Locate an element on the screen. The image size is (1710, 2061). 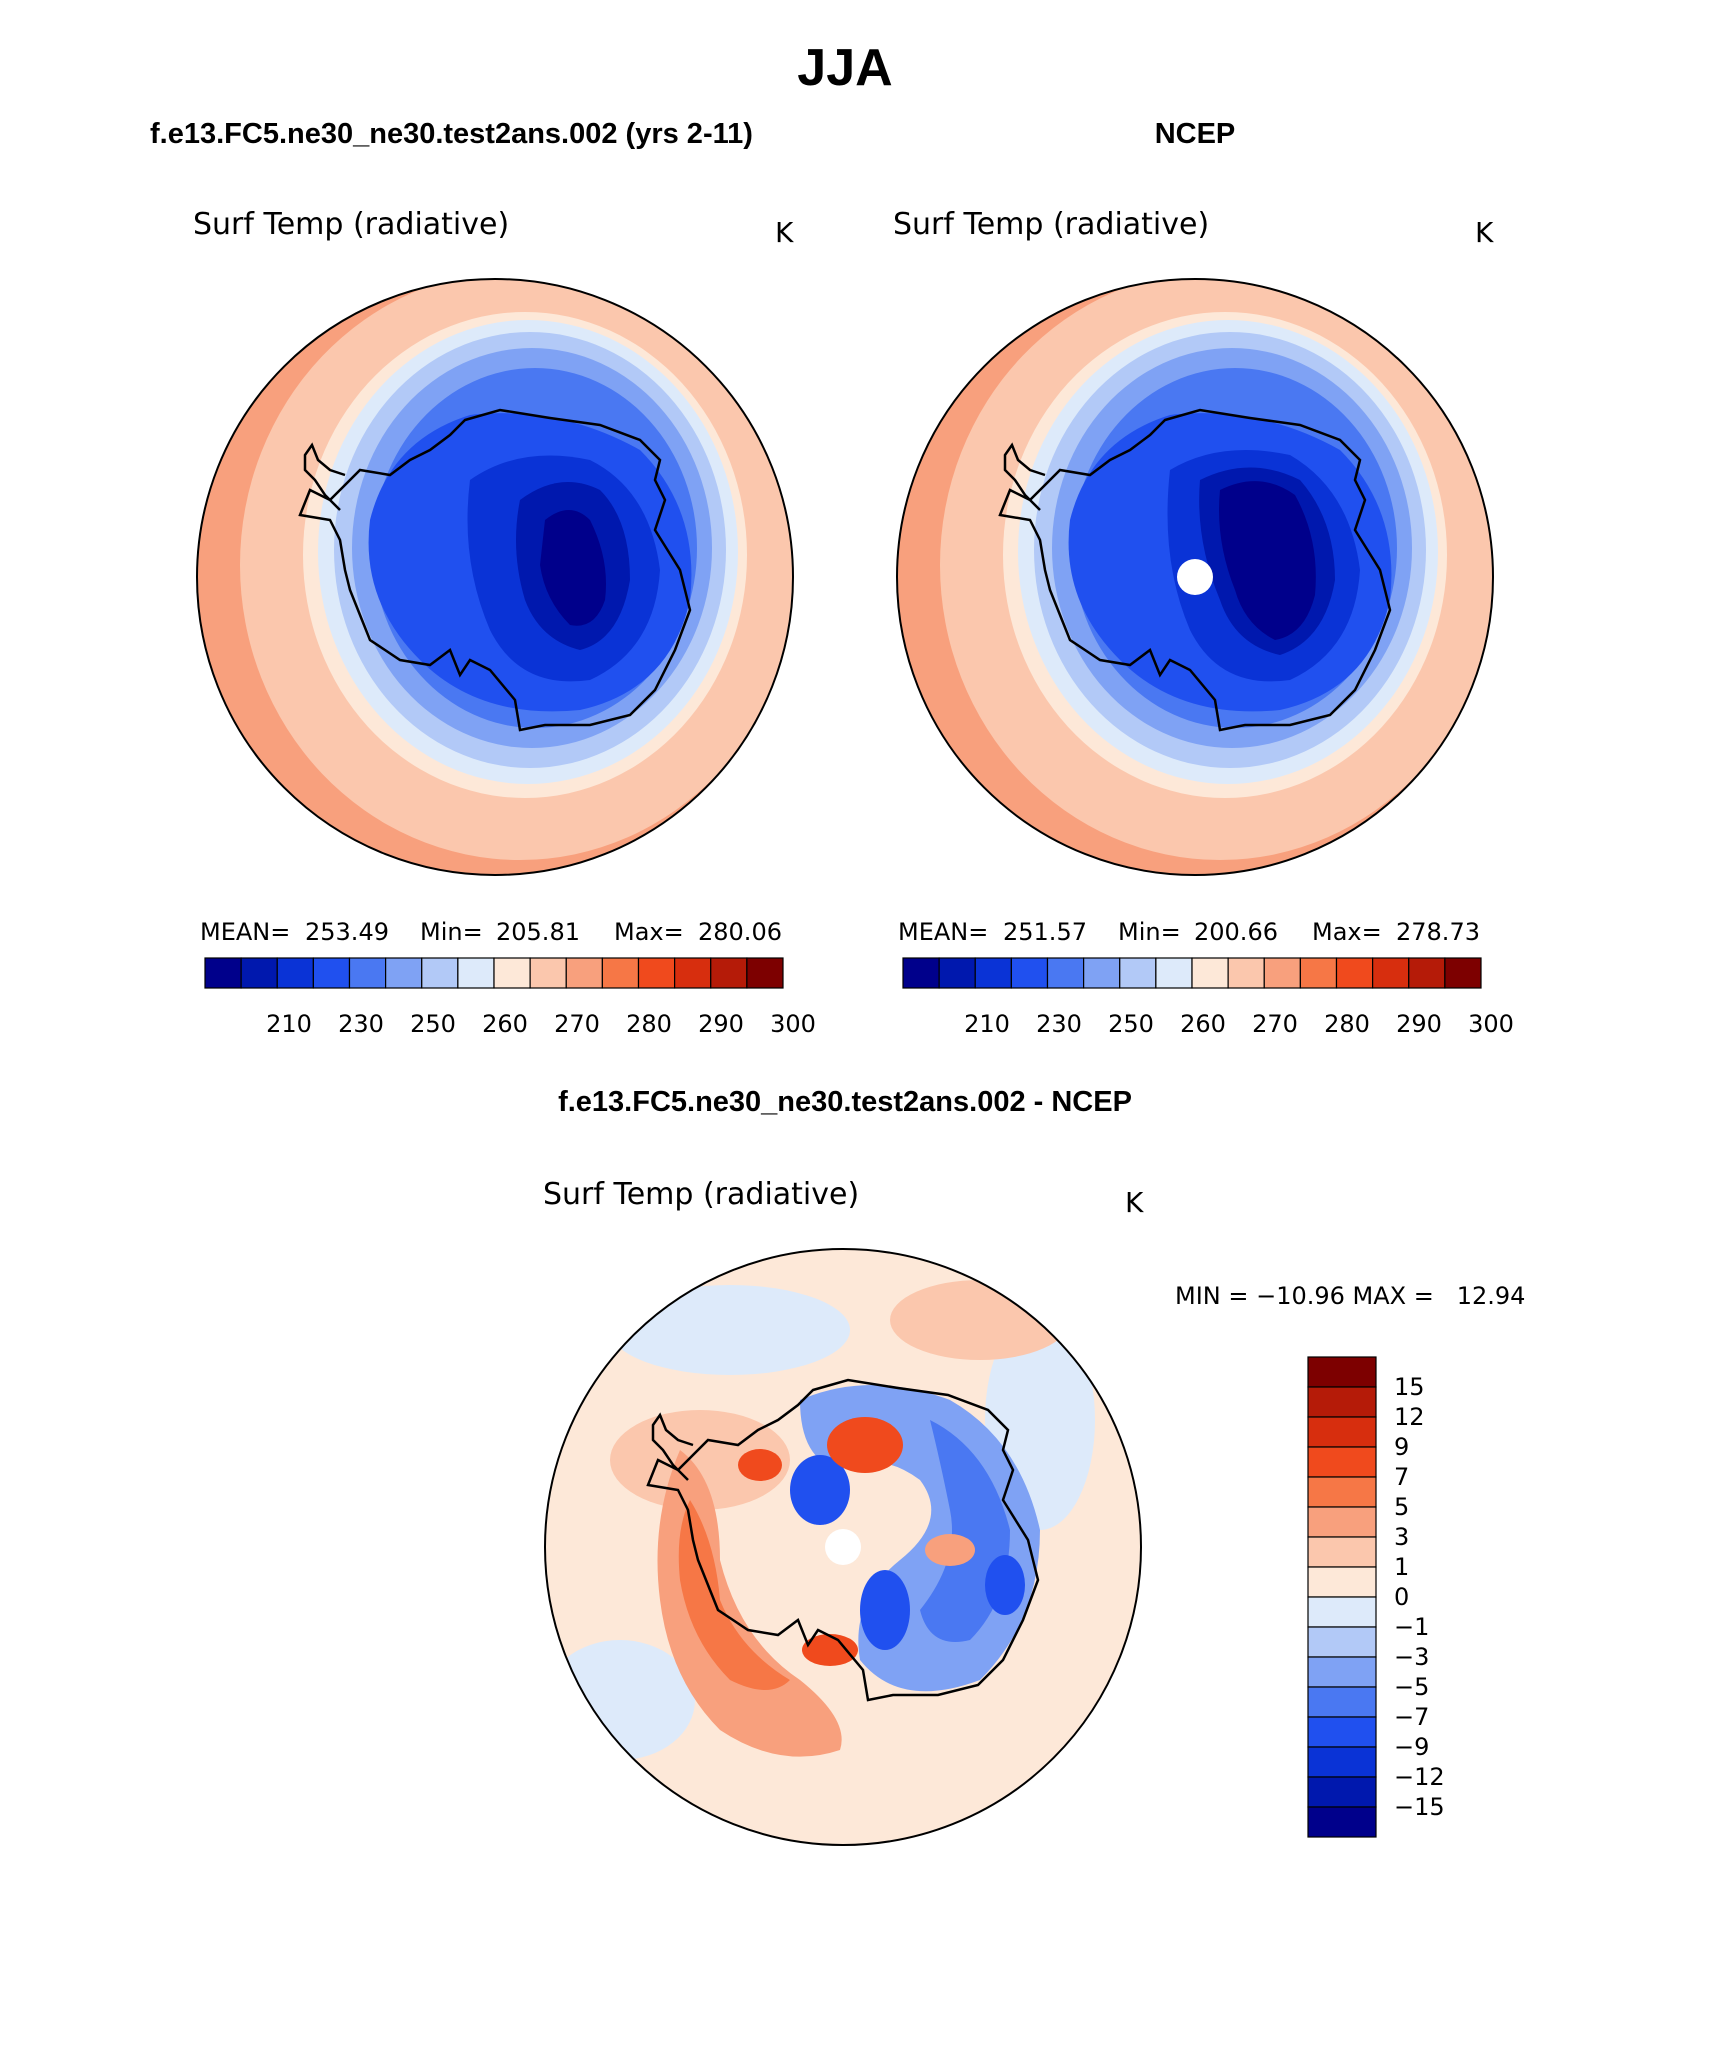
left-colorbar-tick-label: 250 is located at coordinates (433, 1024).